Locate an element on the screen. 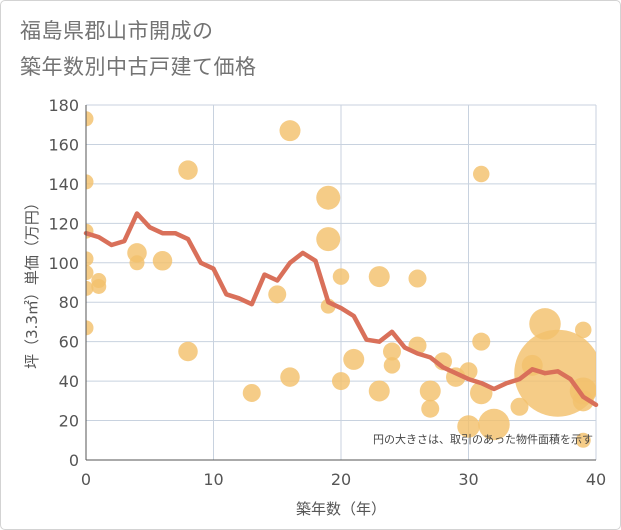  y-tick-label: 80 is located at coordinates (69, 302).